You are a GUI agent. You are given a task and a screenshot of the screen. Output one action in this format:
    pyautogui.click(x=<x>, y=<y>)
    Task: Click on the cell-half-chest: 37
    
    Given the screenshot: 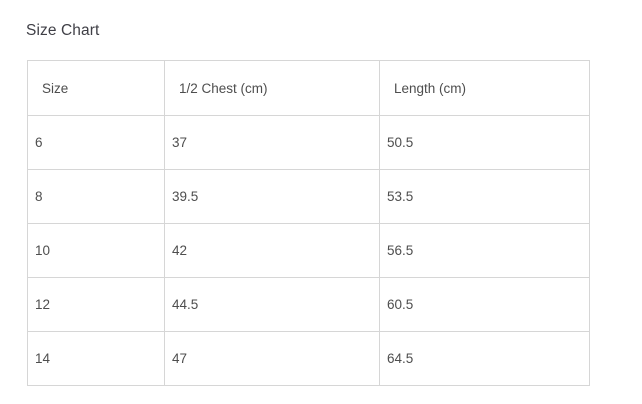 What is the action you would take?
    pyautogui.click(x=272, y=142)
    